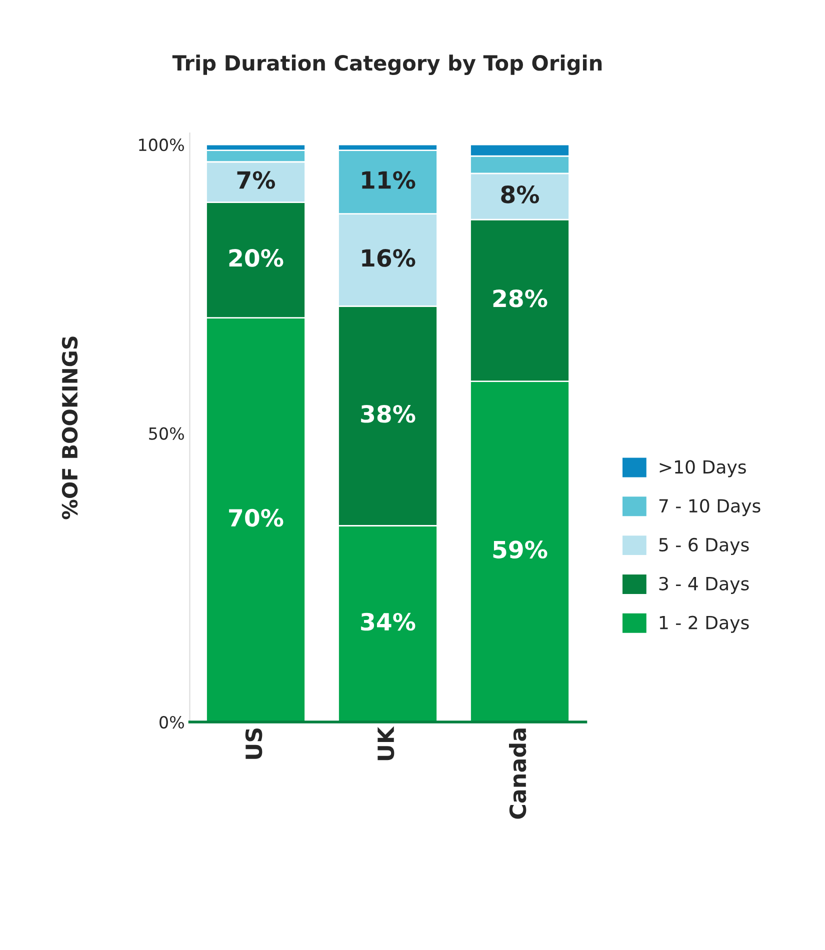 The height and width of the screenshot is (950, 825). Describe the element at coordinates (704, 624) in the screenshot. I see `legend-label: 1 - 2 Days` at that location.